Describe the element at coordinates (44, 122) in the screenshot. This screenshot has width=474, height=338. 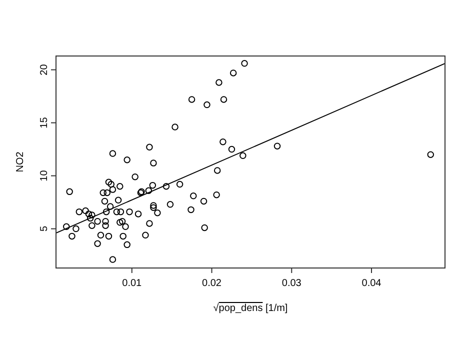
I see `y-tick-label: 15` at that location.